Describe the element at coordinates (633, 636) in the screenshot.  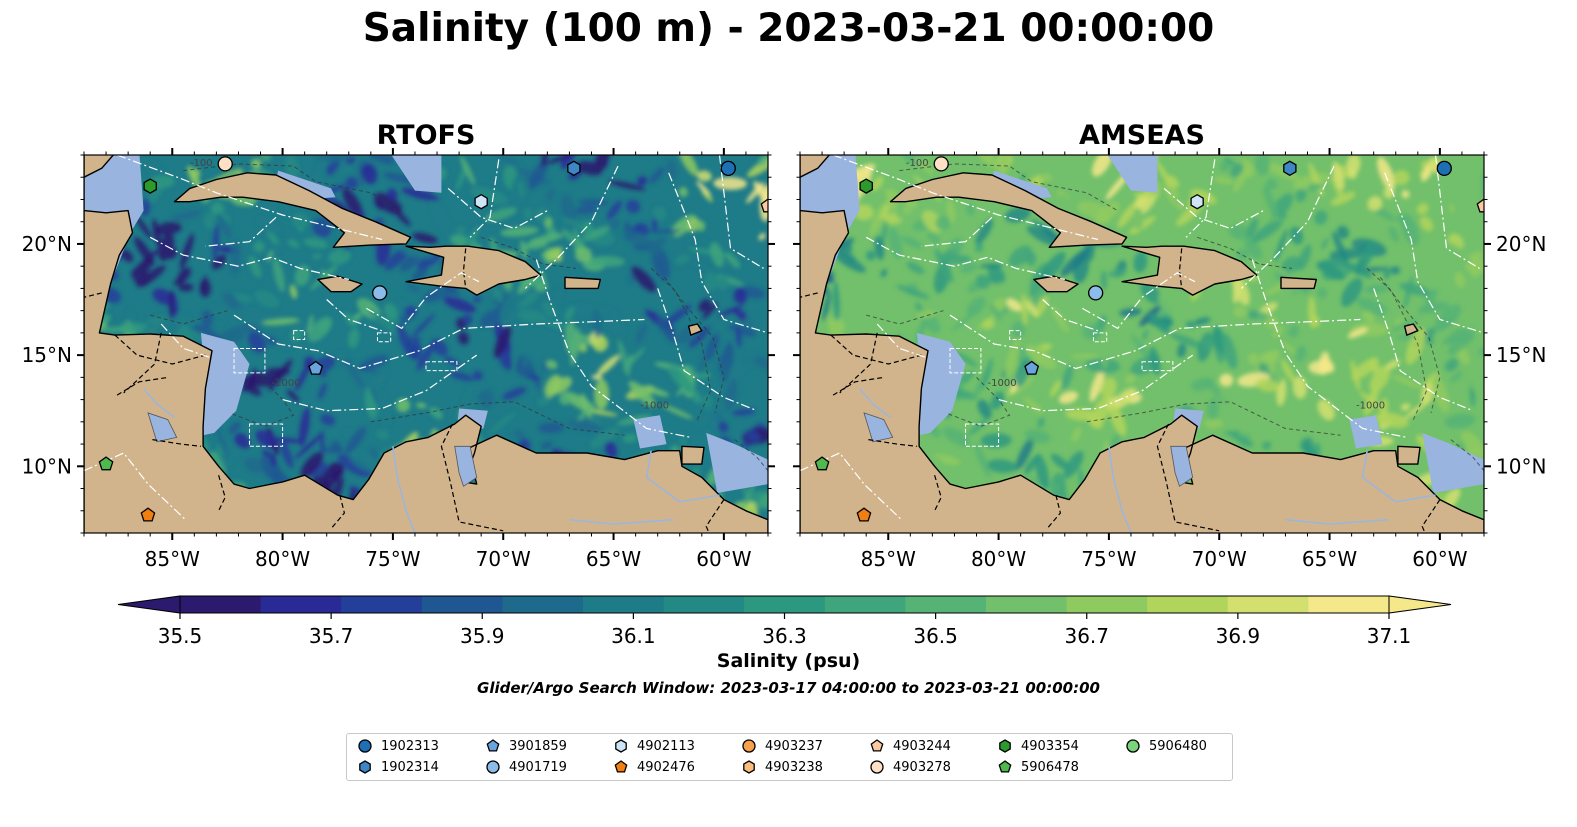
I see `colorbar-tick-label: 36.1` at that location.